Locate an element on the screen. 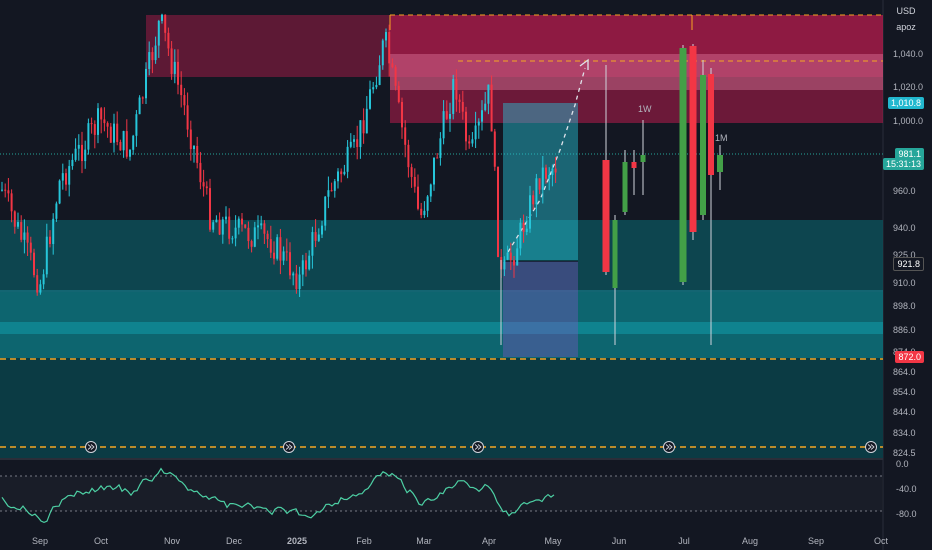 The image size is (932, 550). scale-button: apoz is located at coordinates (906, 27).